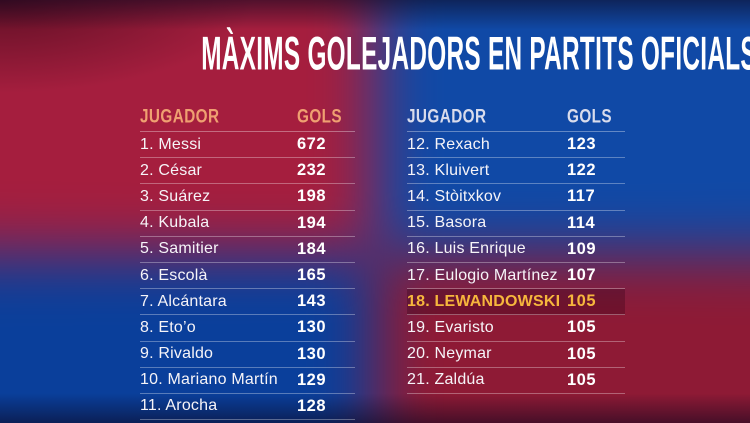 The width and height of the screenshot is (750, 423). Describe the element at coordinates (582, 170) in the screenshot. I see `goals-cell: 122` at that location.